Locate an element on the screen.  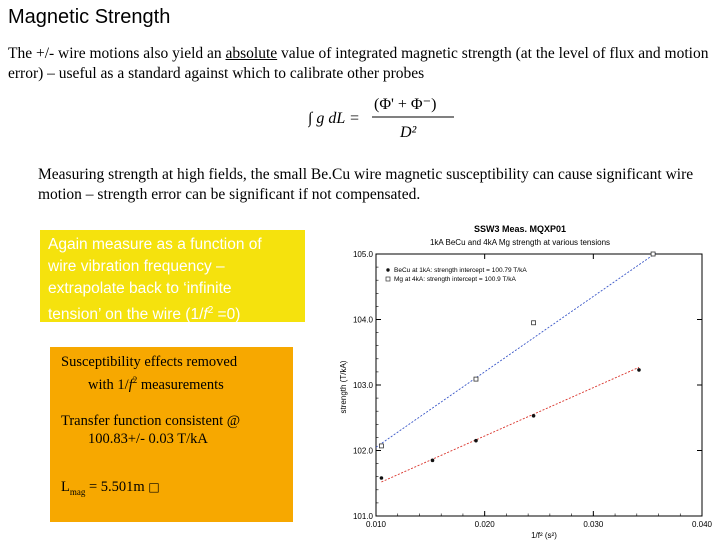
orange-line-3: Transfer function consistent @ is located at coordinates (151, 420).